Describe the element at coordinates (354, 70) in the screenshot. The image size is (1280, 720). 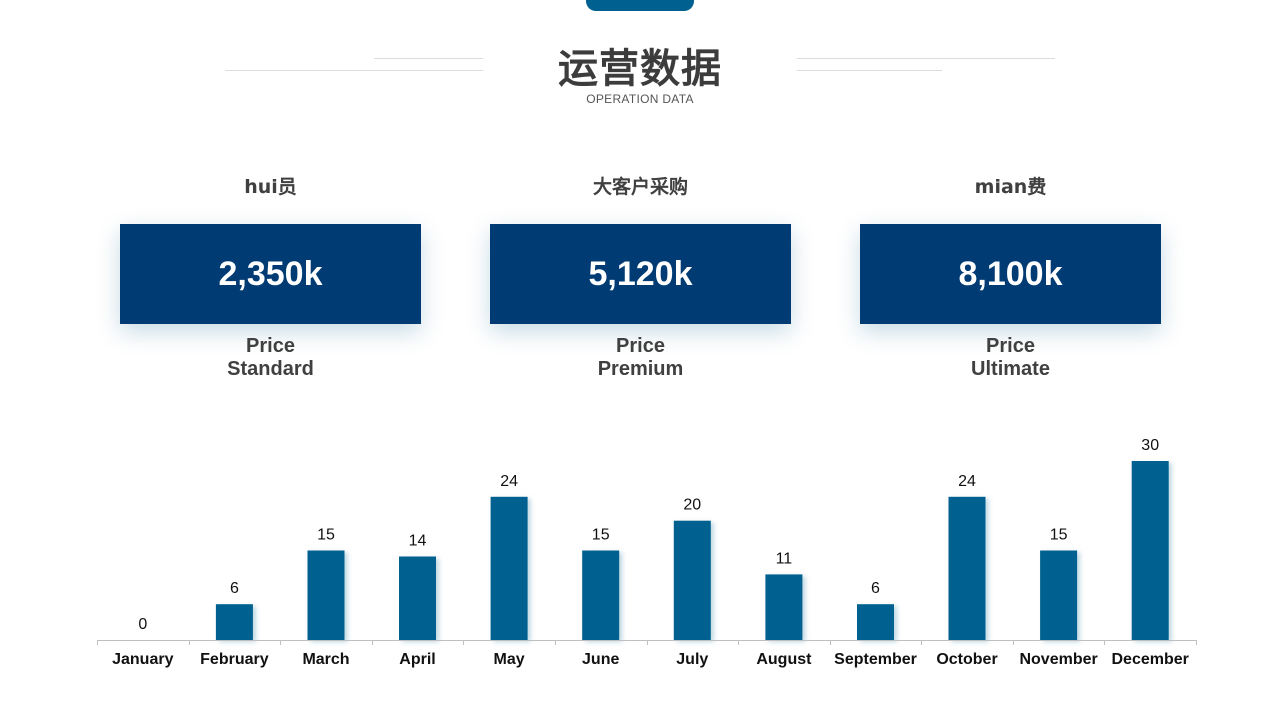
I see `divider-left-long` at that location.